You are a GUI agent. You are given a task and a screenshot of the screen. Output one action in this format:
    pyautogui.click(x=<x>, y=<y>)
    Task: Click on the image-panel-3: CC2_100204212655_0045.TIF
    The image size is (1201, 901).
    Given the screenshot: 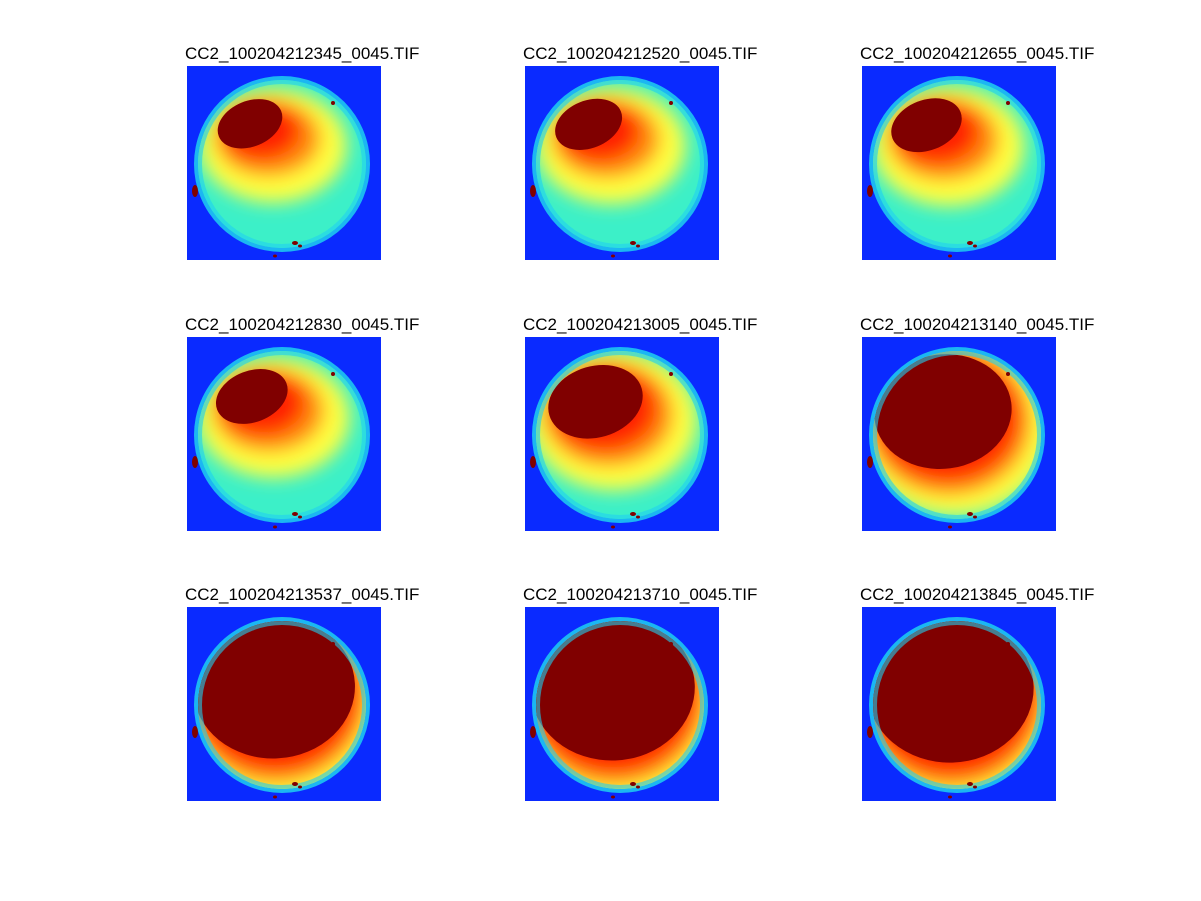 What is the action you would take?
    pyautogui.click(x=991, y=164)
    